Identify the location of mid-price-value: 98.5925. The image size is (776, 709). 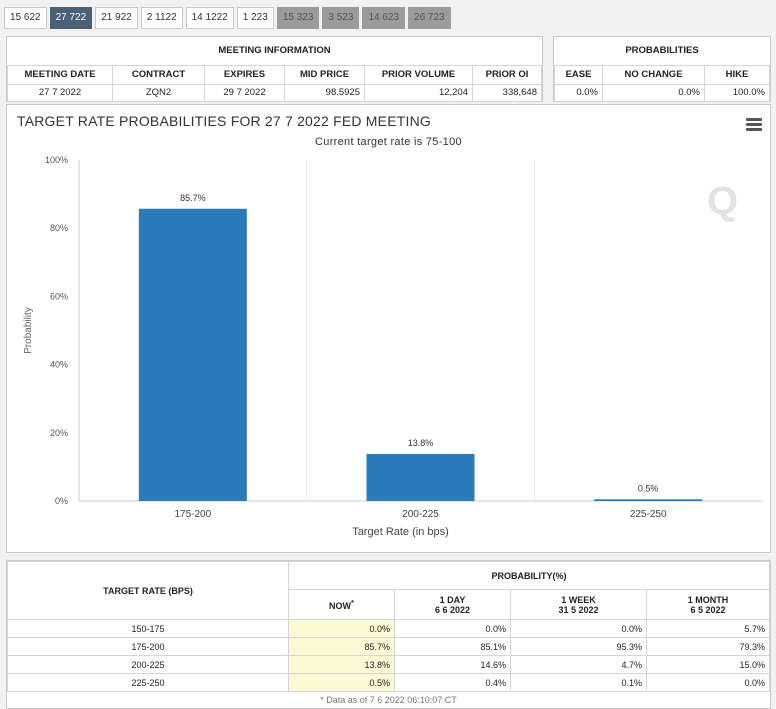
(324, 92).